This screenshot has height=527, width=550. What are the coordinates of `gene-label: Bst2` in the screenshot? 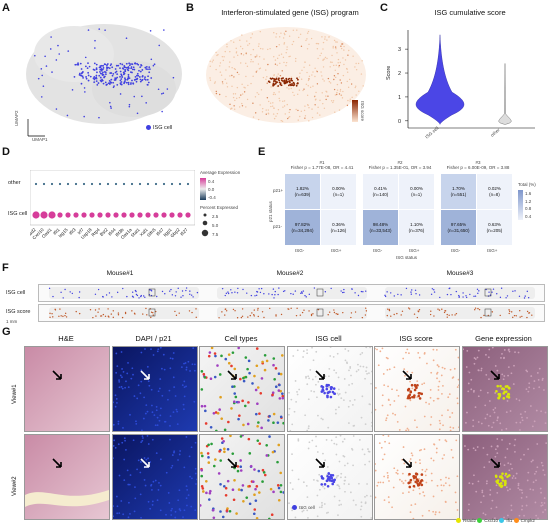 It's located at (104, 232).